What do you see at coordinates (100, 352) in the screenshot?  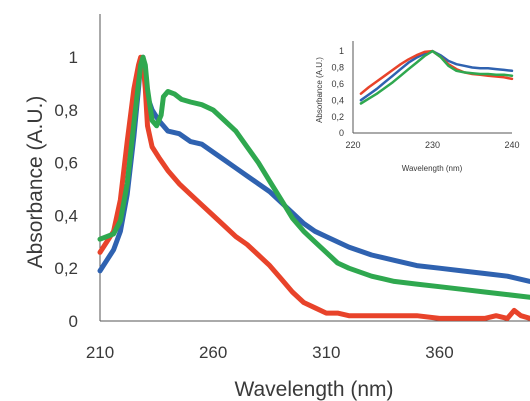 I see `x-tick-label: 210` at bounding box center [100, 352].